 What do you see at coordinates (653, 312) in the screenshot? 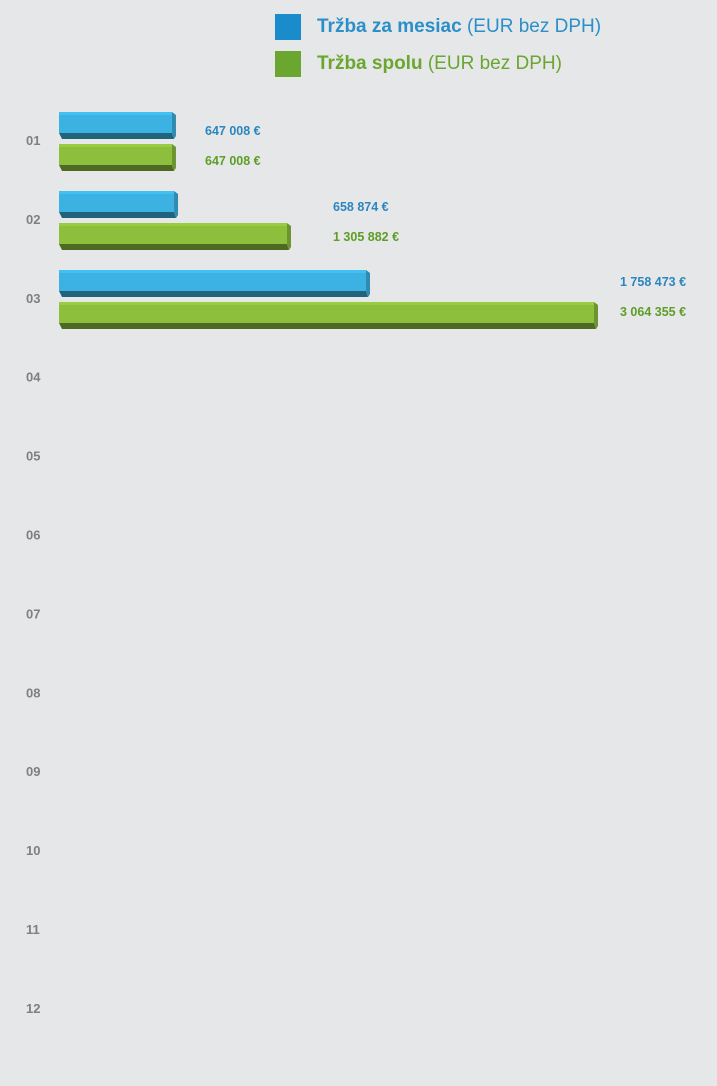
I see `data-label-total-03: 3 064 355 €` at bounding box center [653, 312].